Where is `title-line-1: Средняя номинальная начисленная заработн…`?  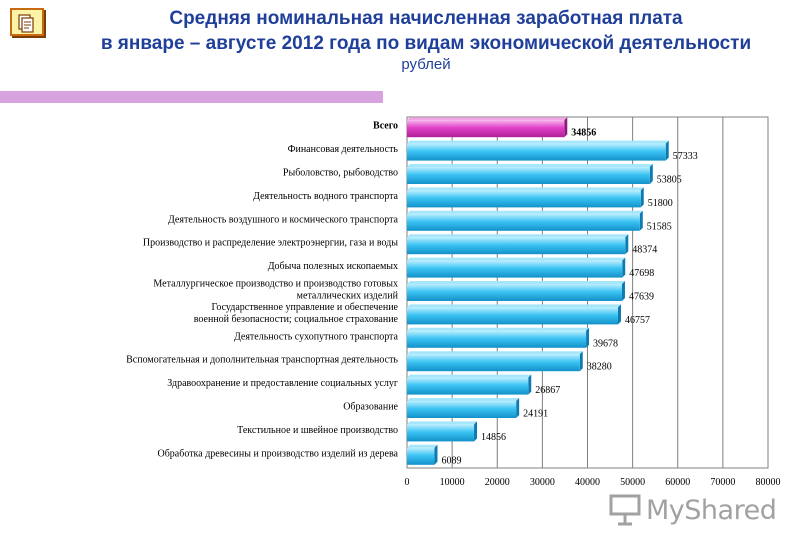 title-line-1: Средняя номинальная начисленная заработн… is located at coordinates (426, 18).